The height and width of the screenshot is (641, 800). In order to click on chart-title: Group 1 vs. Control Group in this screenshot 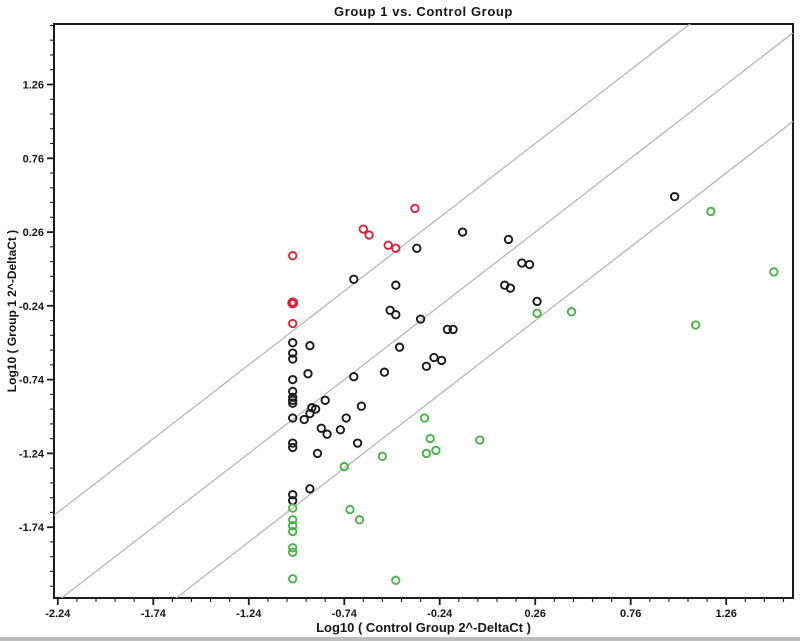, I will do `click(423, 11)`.